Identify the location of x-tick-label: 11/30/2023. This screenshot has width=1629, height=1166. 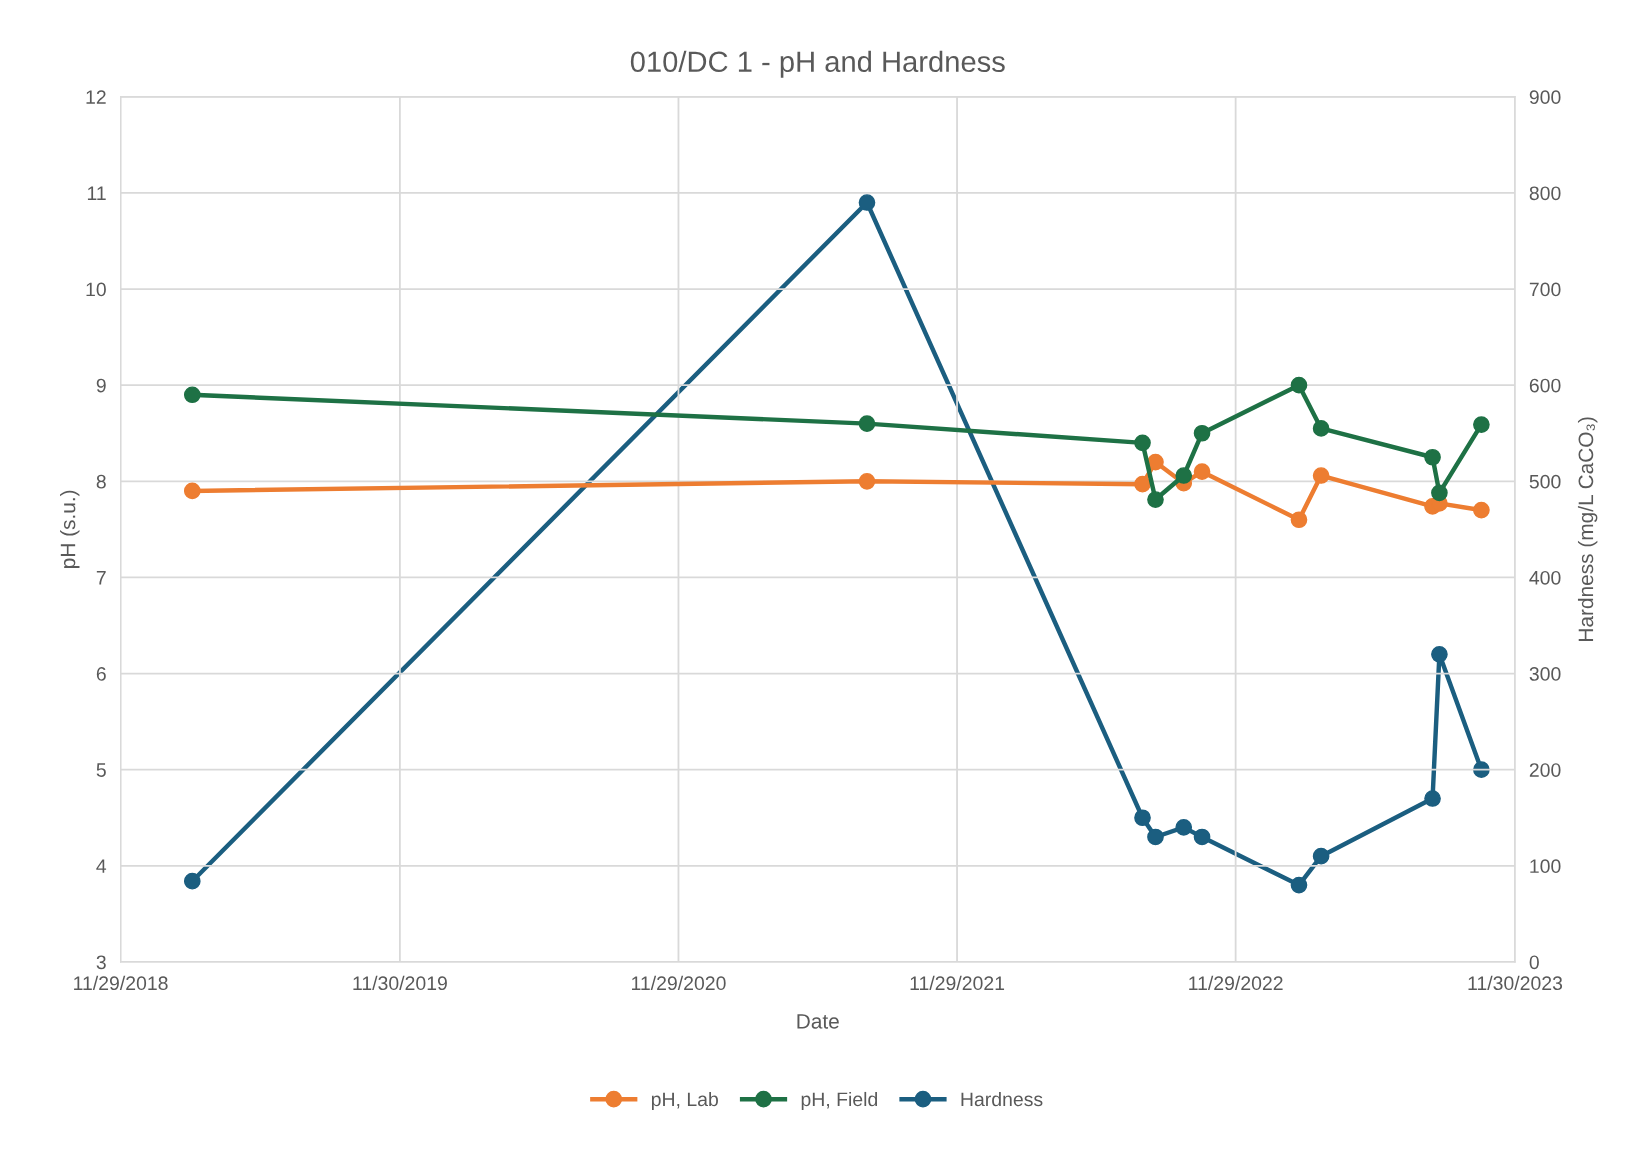
(1515, 983).